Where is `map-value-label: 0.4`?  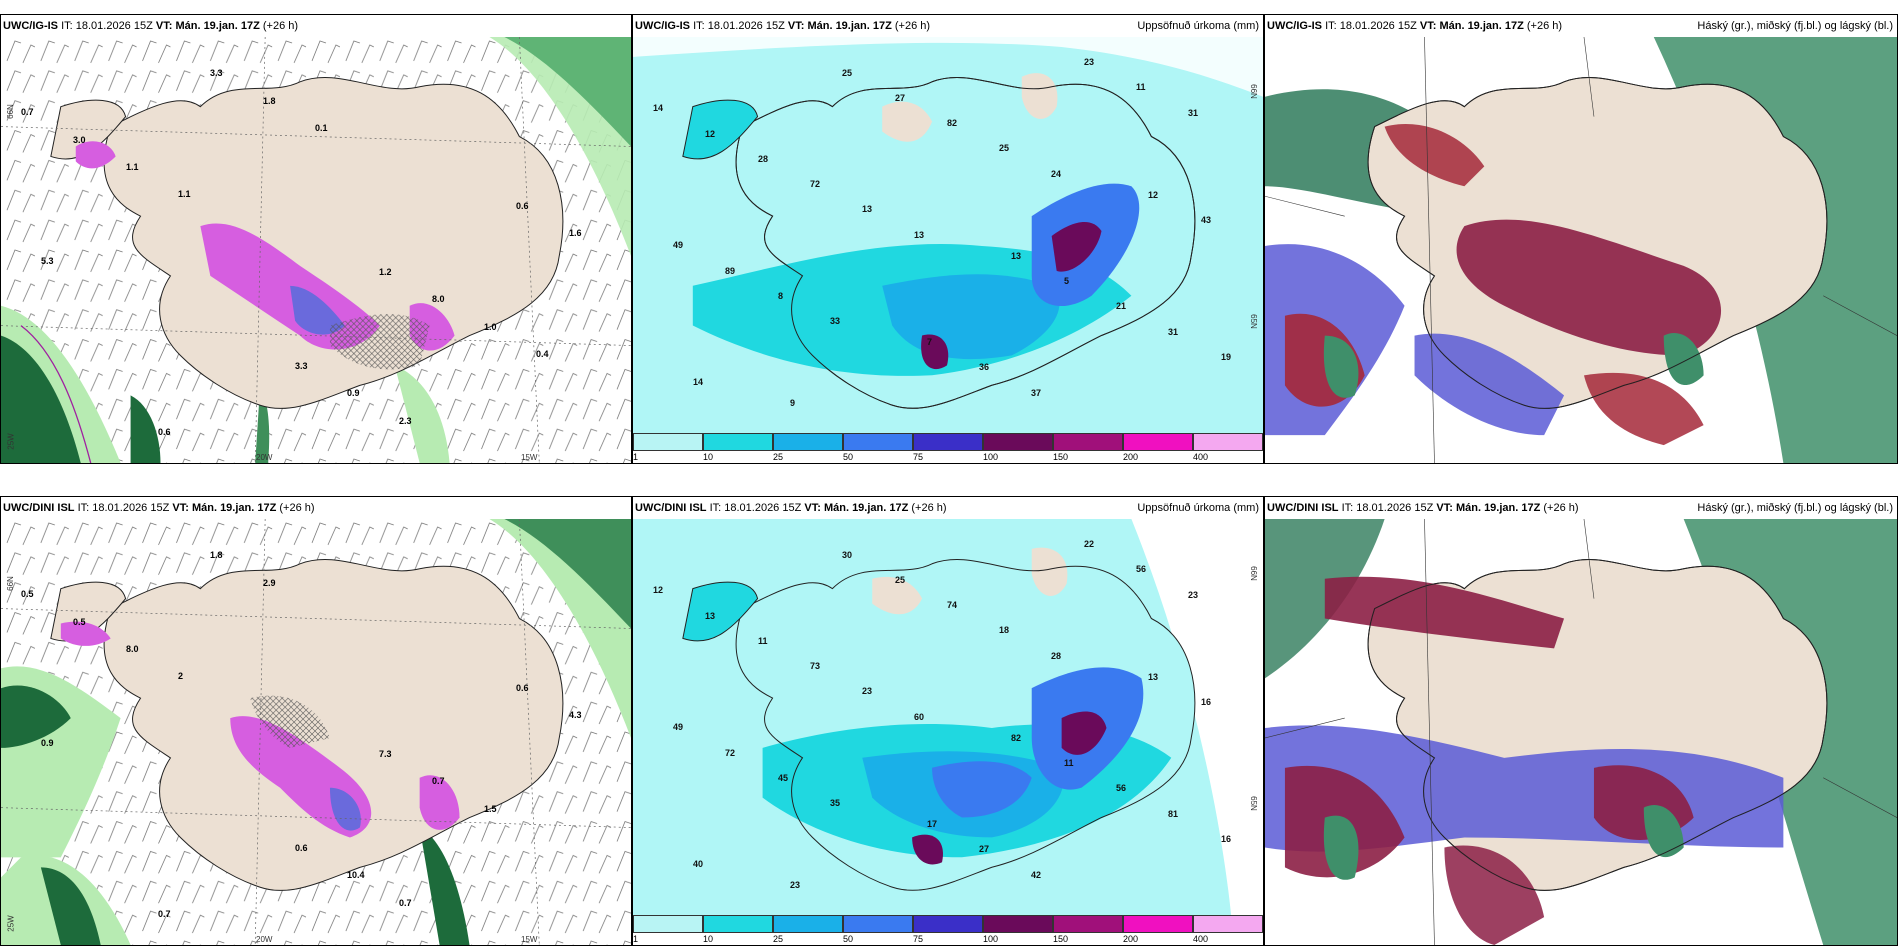 map-value-label: 0.4 is located at coordinates (542, 354).